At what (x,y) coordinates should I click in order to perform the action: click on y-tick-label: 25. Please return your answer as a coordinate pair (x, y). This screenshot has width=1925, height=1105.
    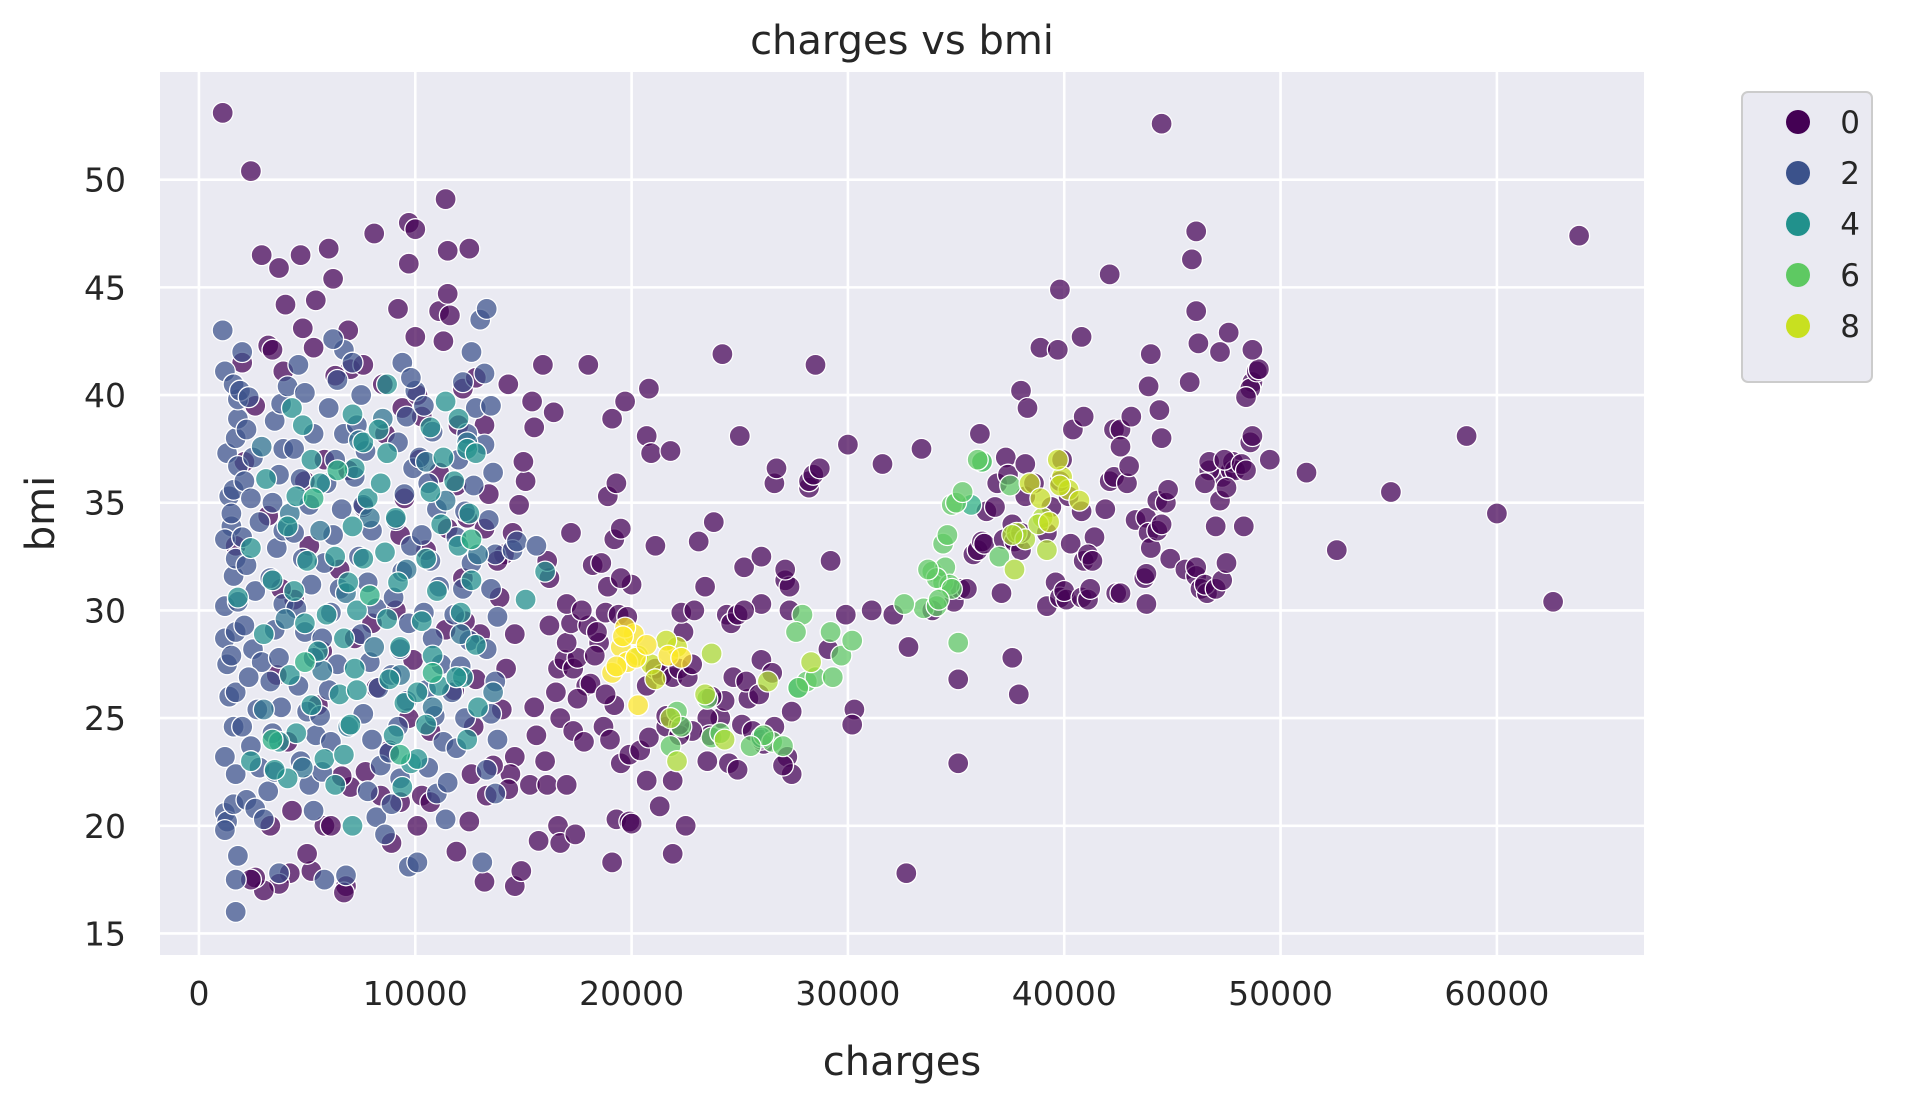
    Looking at the image, I should click on (105, 718).